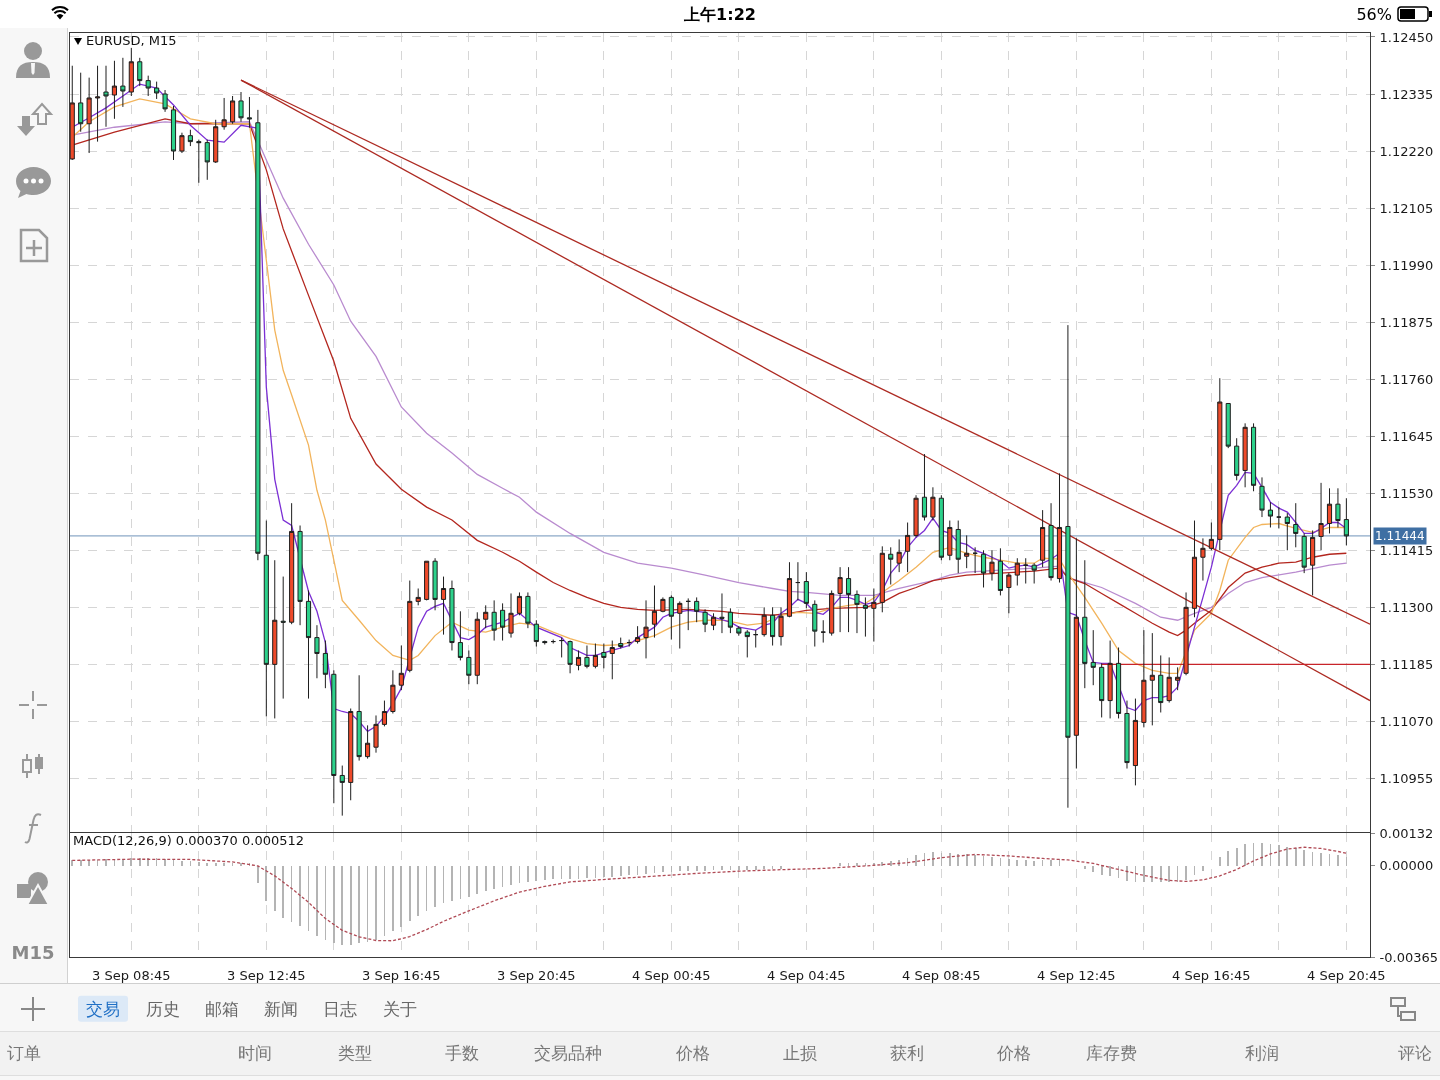 This screenshot has width=1440, height=1080. What do you see at coordinates (1406, 37) in the screenshot?
I see `y-tick-label: 1.12450` at bounding box center [1406, 37].